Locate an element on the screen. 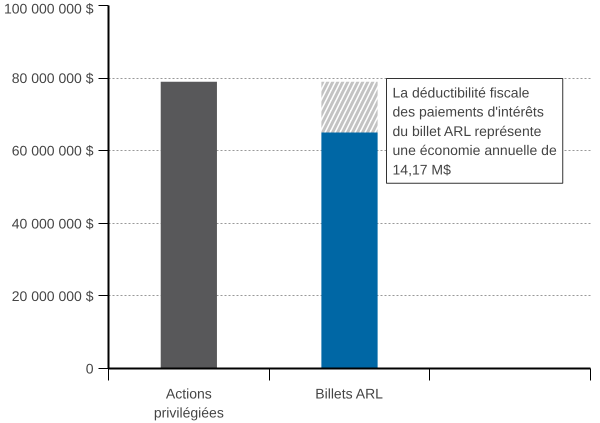 The height and width of the screenshot is (423, 600). x-tick-label: Actions privilégiées is located at coordinates (189, 403).